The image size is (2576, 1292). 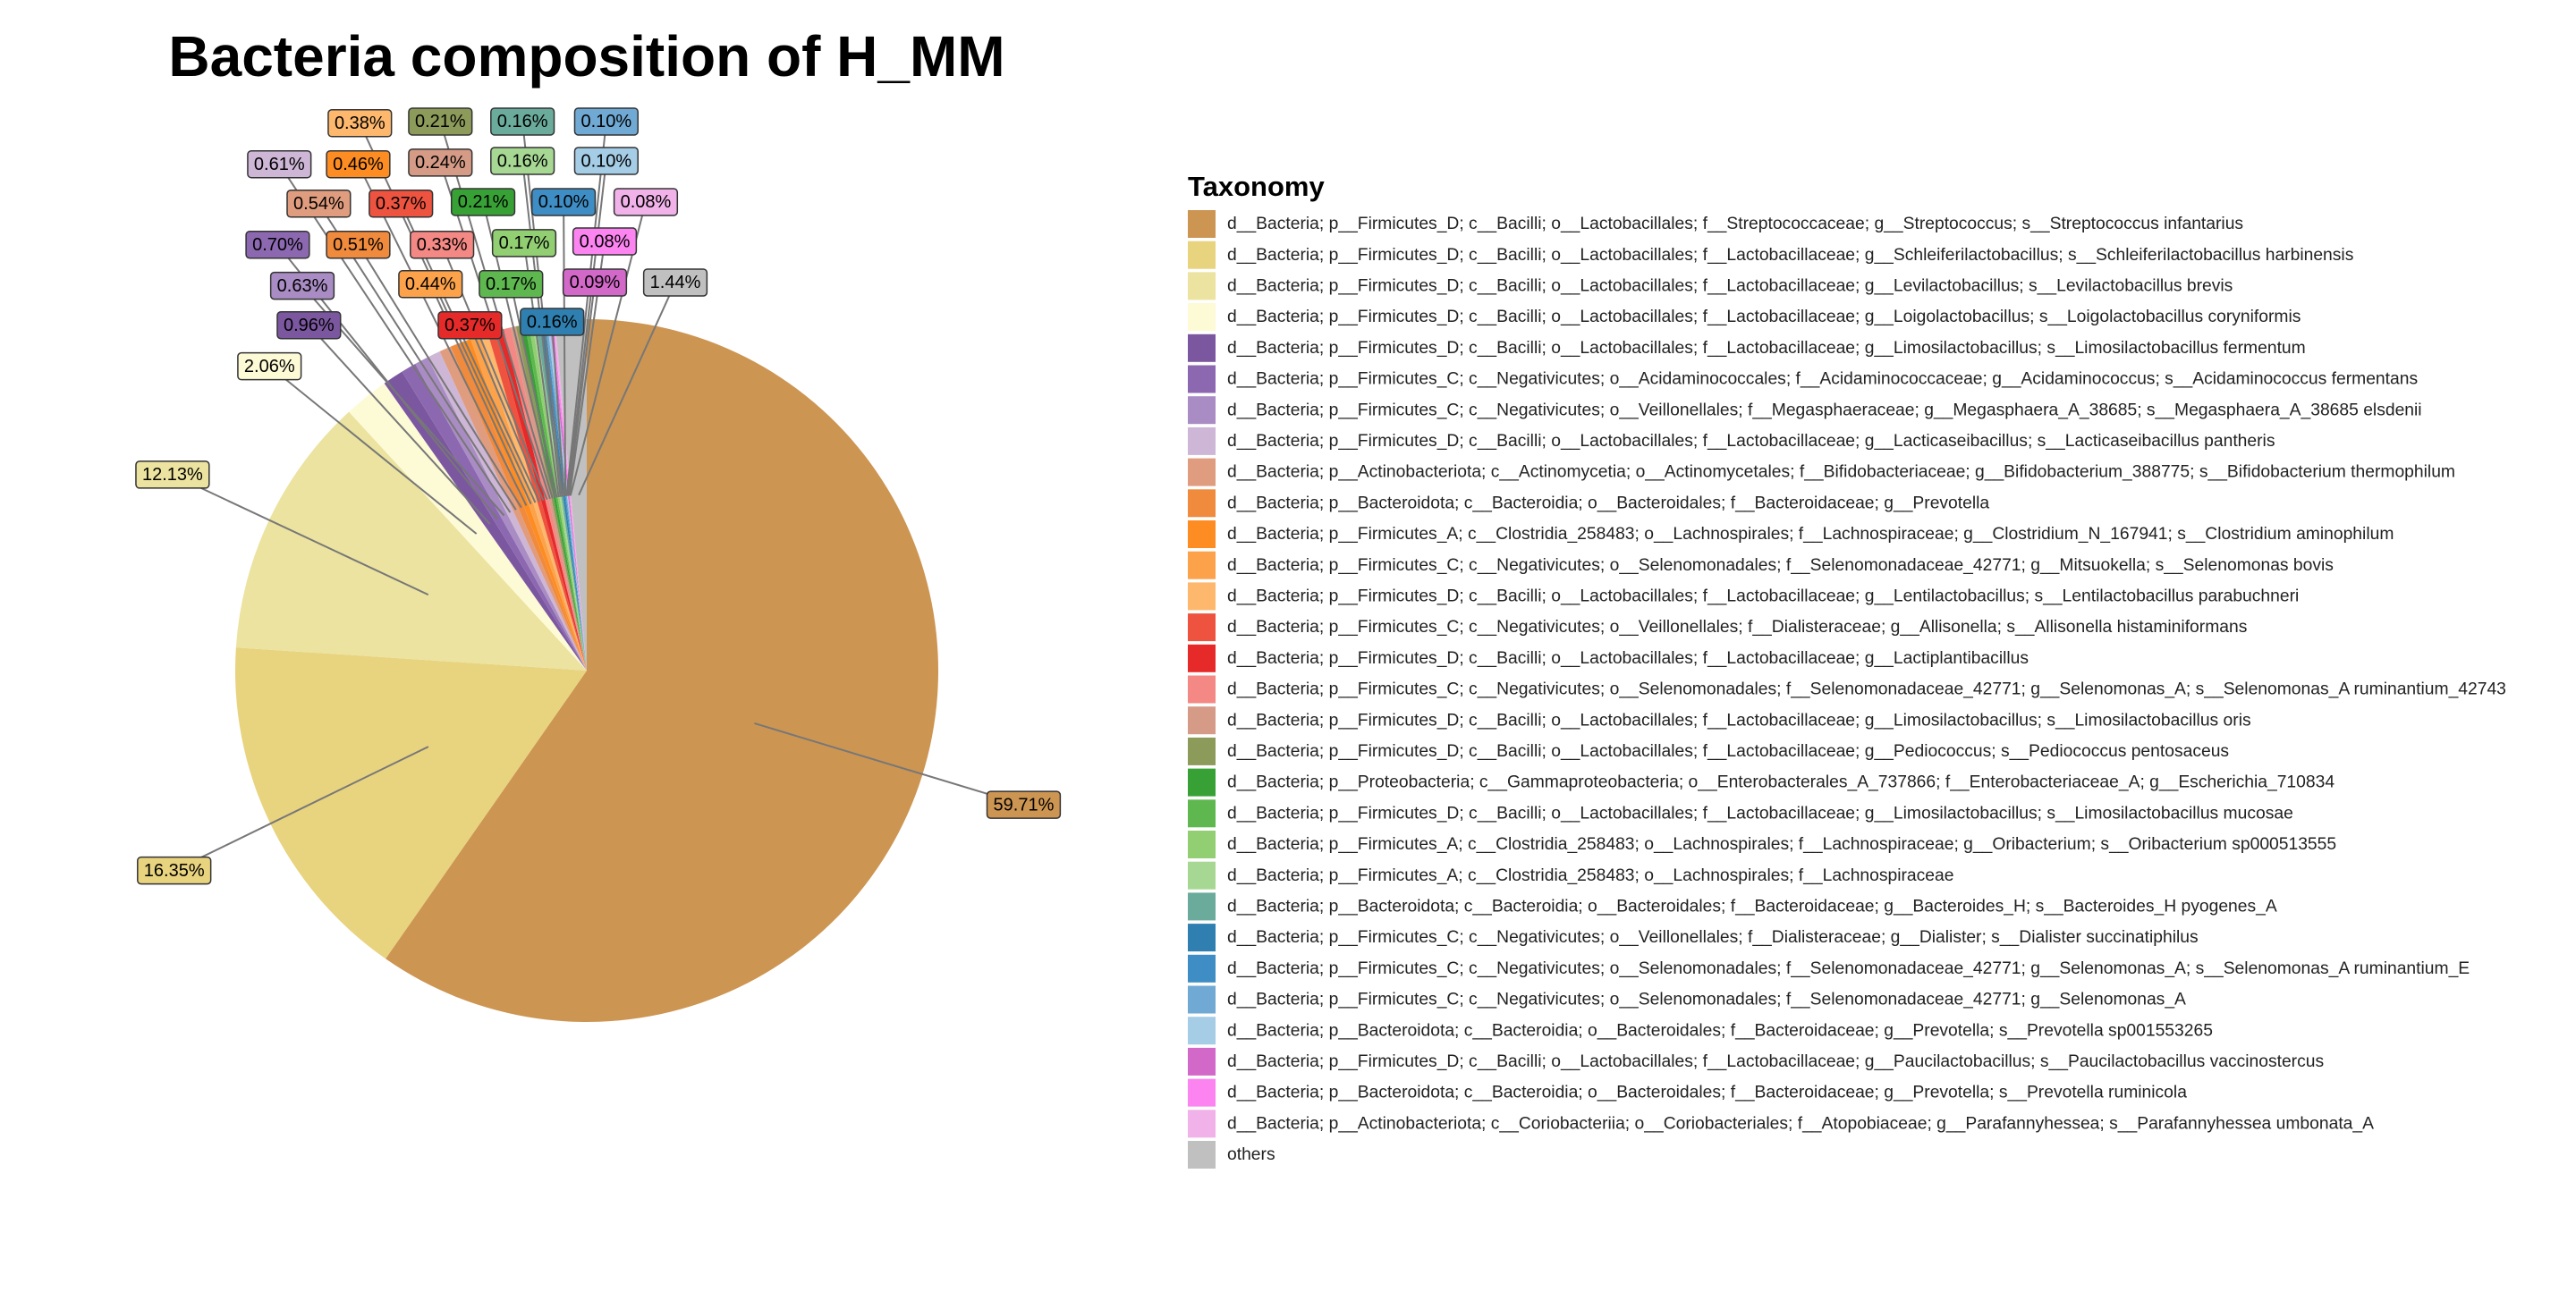 I want to click on value-label: 0.96%, so click(x=309, y=325).